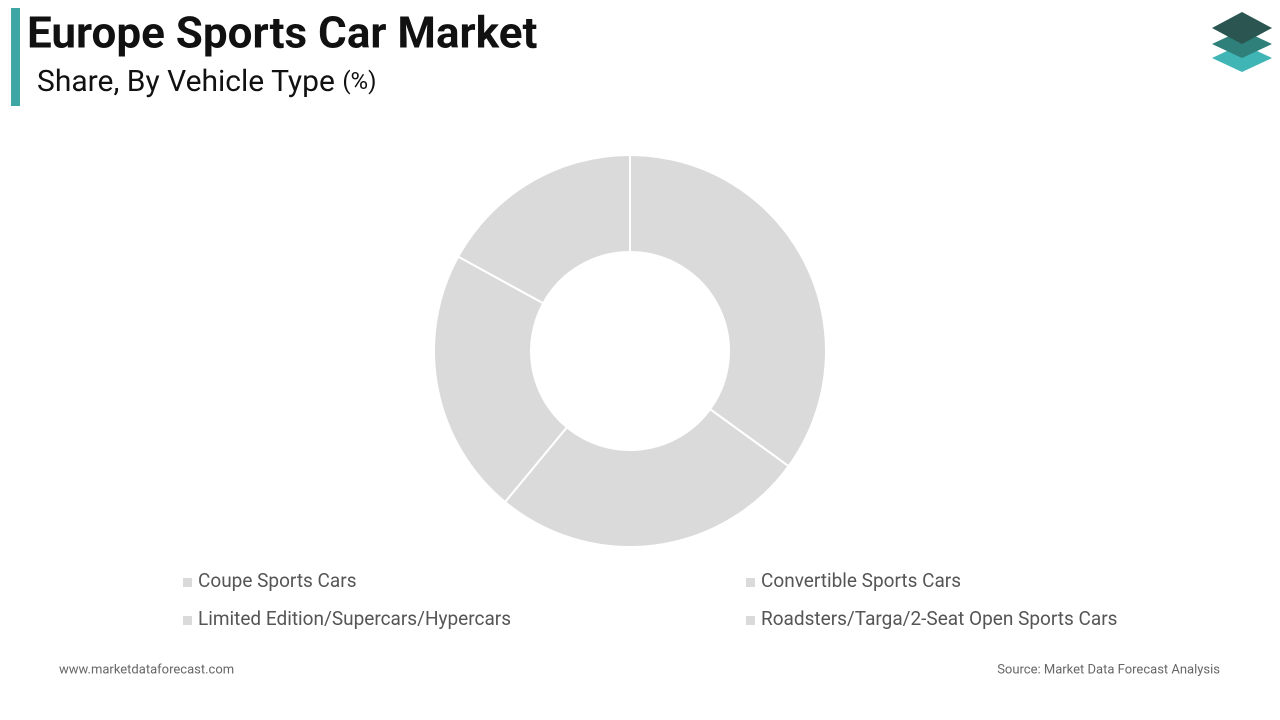 The image size is (1280, 720). I want to click on legend-label: Roadsters/Targa/2-Seat Open Sports Cars, so click(939, 618).